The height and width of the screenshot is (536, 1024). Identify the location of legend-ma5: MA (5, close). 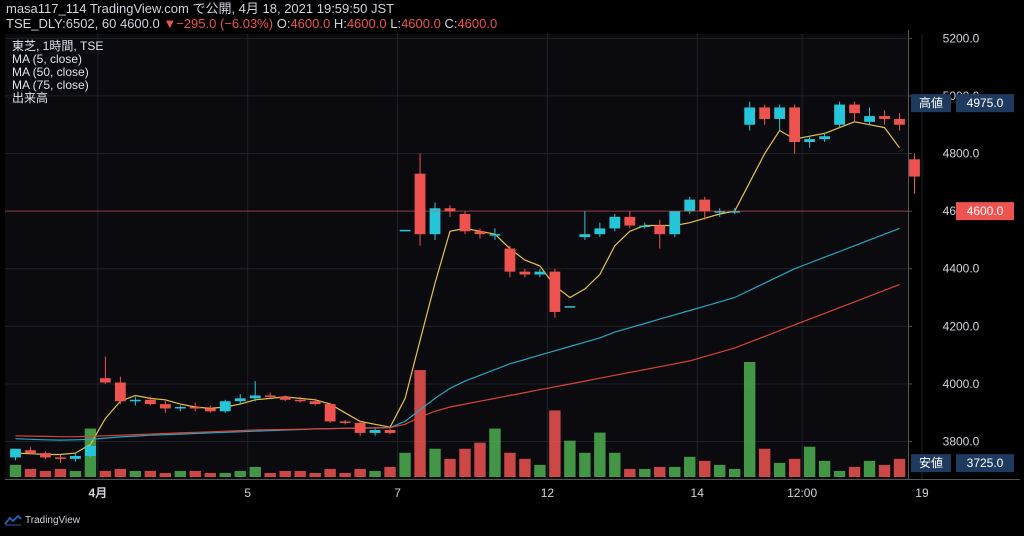
(47, 59).